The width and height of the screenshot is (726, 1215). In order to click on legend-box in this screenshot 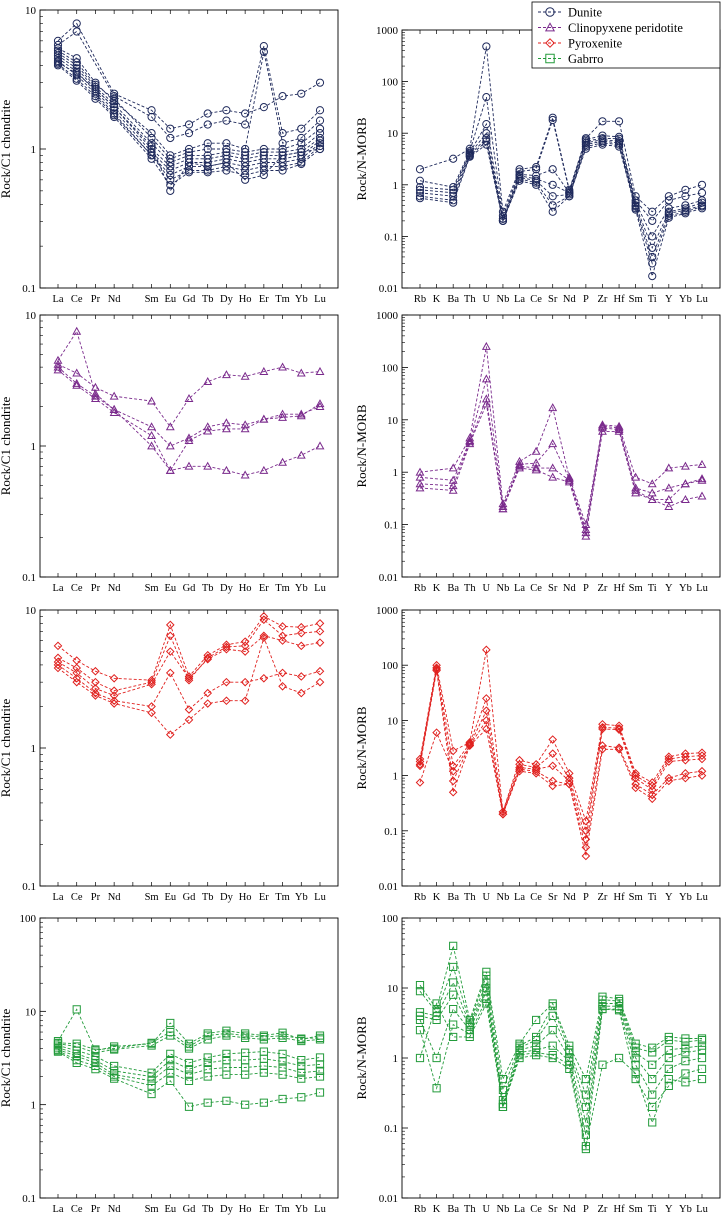, I will do `click(626, 35)`.